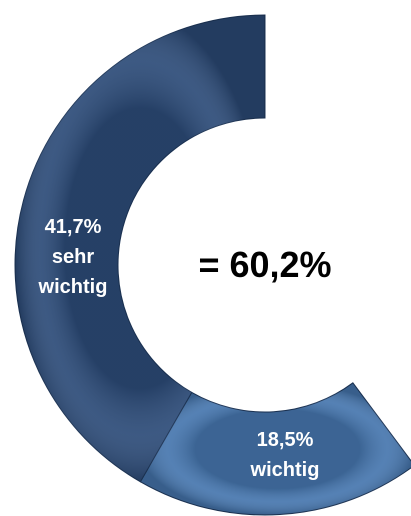 Image resolution: width=411 pixels, height=516 pixels. Describe the element at coordinates (285, 470) in the screenshot. I see `category-label: wichtig` at that location.